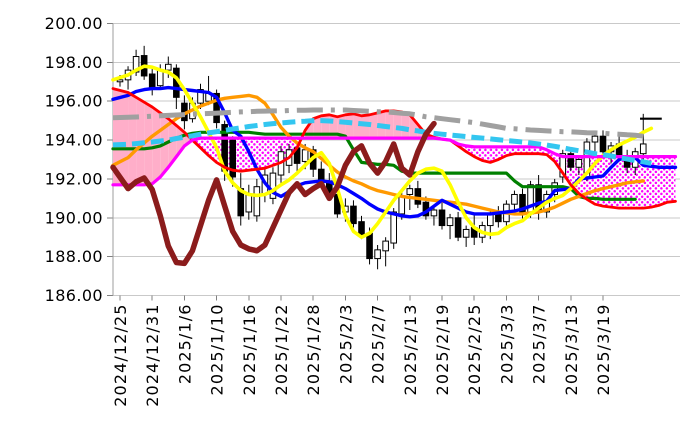  What do you see at coordinates (345, 344) in the screenshot?
I see `x-axis-label: 2025/2/3` at bounding box center [345, 344].